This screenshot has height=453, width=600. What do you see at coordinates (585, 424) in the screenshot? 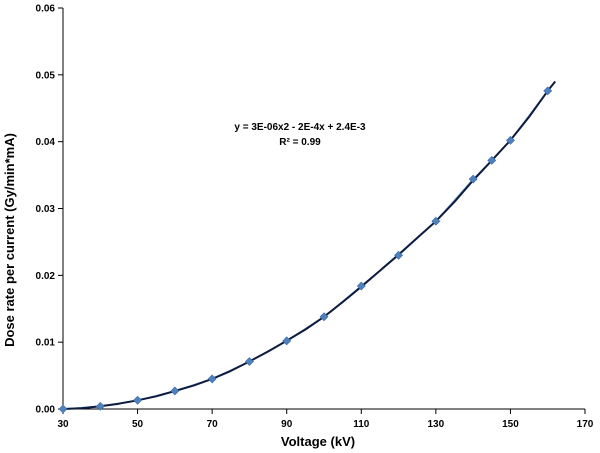
I see `x-tick-label: 170` at bounding box center [585, 424].